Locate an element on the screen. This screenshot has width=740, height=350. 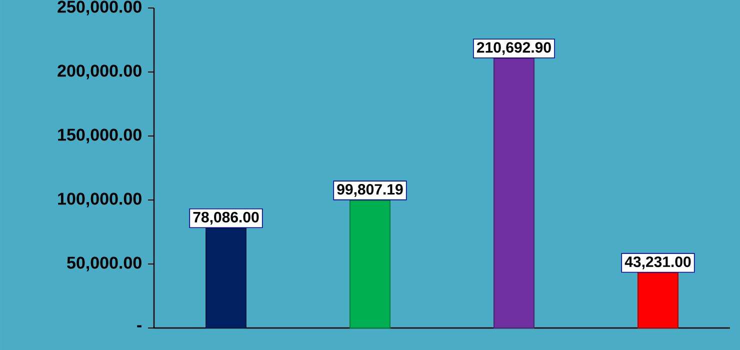
y-tick-label: 150,000.00 is located at coordinates (100, 136).